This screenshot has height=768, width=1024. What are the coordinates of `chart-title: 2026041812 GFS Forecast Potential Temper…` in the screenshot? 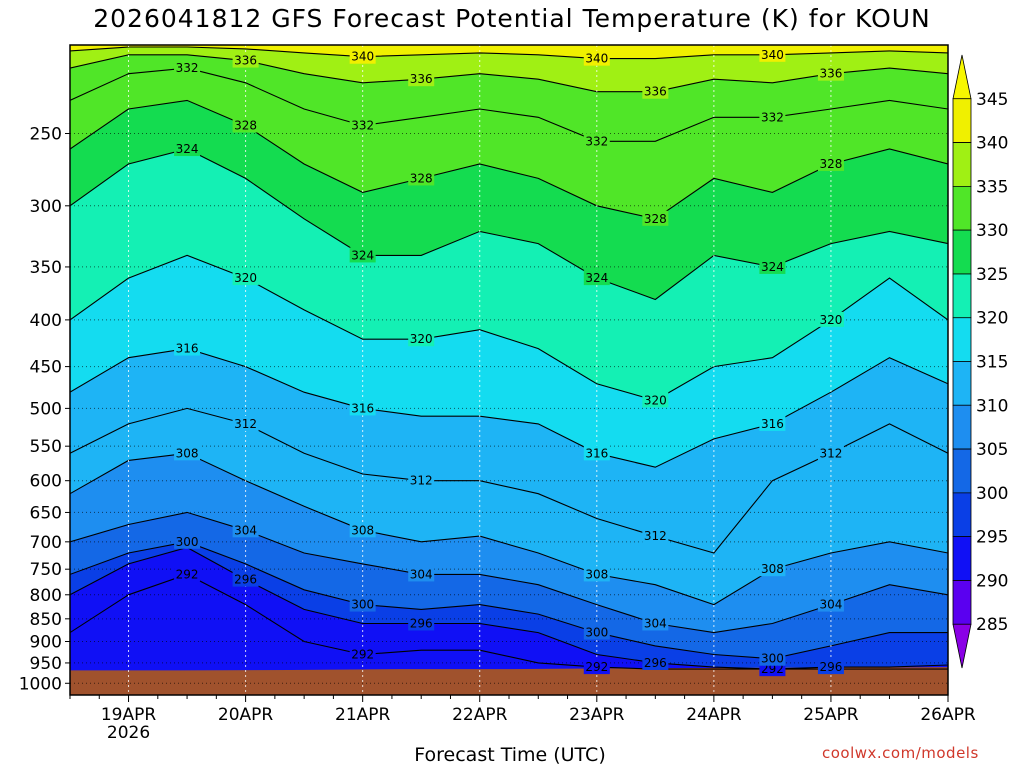 It's located at (512, 18).